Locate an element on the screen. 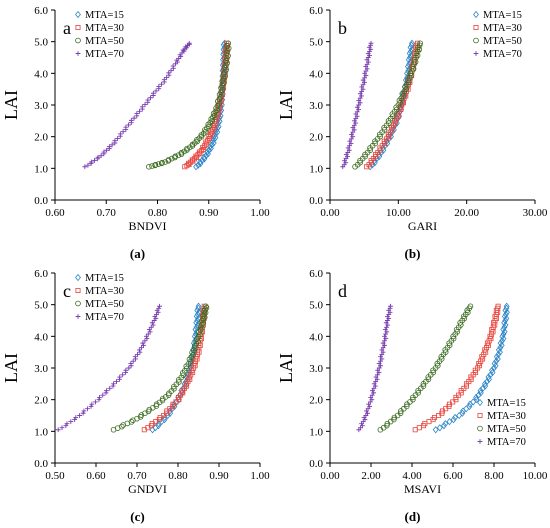 The image size is (550, 528). y-tick-label: 6.0 is located at coordinates (316, 274).